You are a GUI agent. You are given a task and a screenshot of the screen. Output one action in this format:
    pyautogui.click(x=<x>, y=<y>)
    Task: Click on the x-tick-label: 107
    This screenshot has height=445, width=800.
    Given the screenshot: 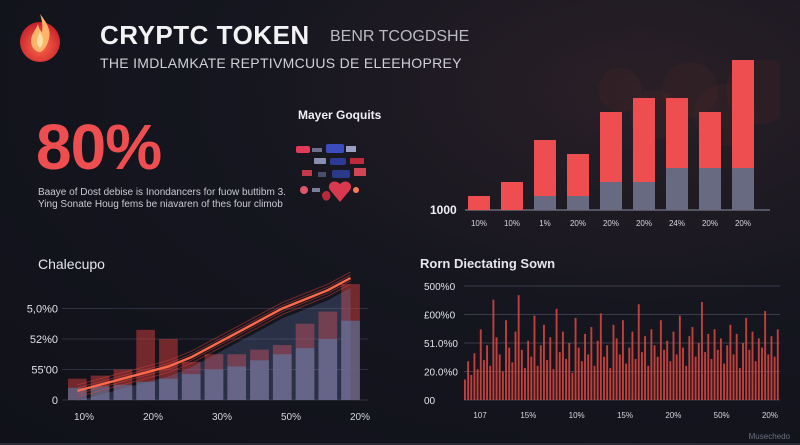 What is the action you would take?
    pyautogui.click(x=480, y=415)
    